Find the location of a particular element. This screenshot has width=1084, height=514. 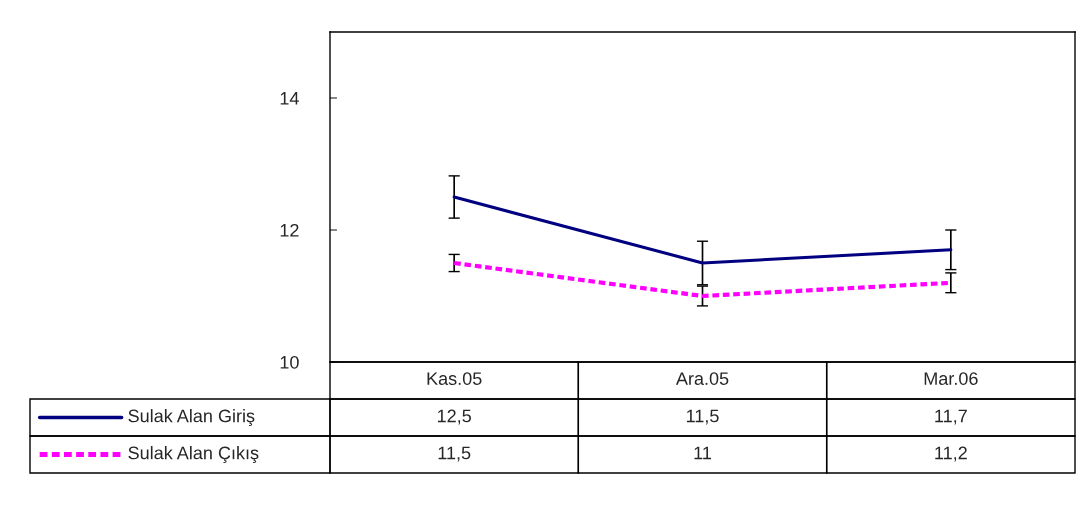

y-tick-label: 12 is located at coordinates (289, 230).